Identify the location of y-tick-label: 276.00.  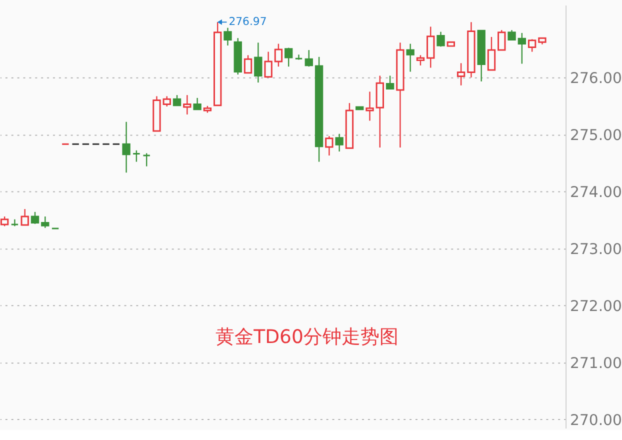
(596, 77).